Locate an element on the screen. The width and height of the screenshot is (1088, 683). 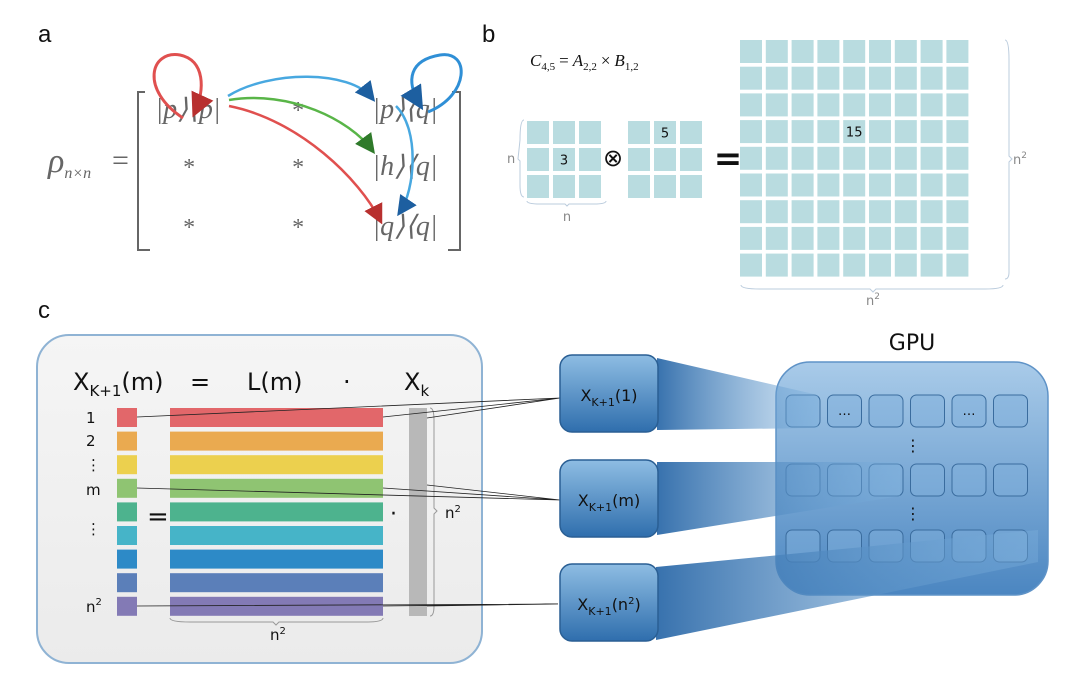
panel-label-c: c is located at coordinates (44, 310).